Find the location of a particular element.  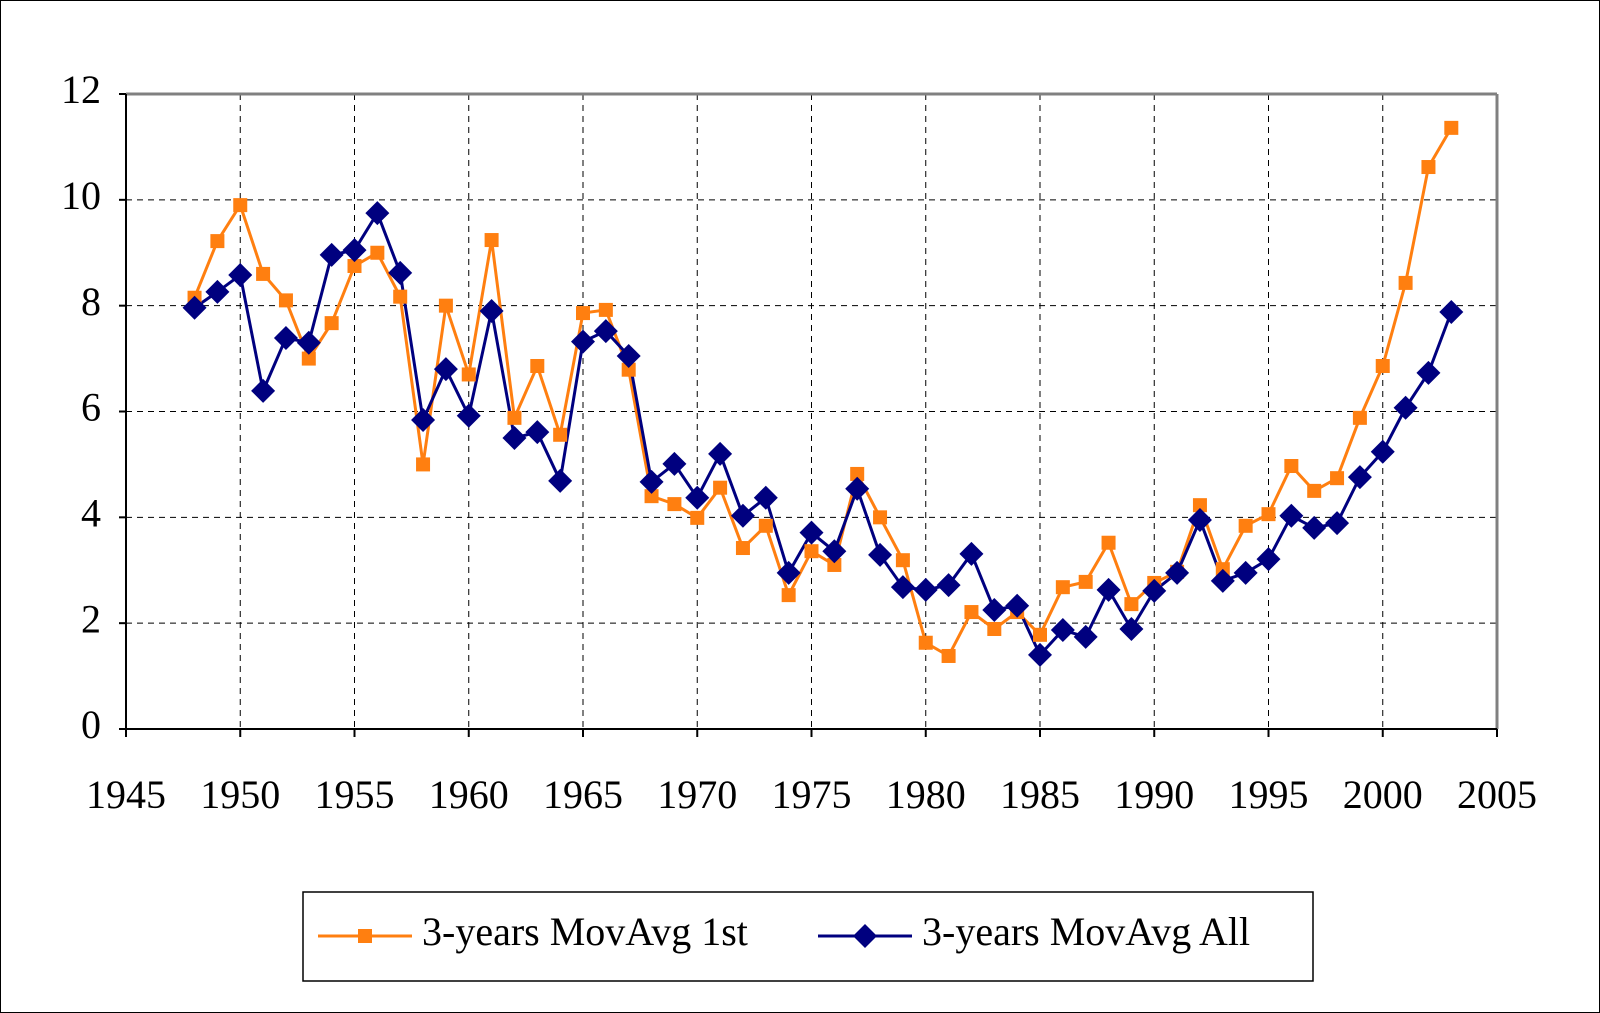

x-tick-label: 1980 is located at coordinates (926, 794).